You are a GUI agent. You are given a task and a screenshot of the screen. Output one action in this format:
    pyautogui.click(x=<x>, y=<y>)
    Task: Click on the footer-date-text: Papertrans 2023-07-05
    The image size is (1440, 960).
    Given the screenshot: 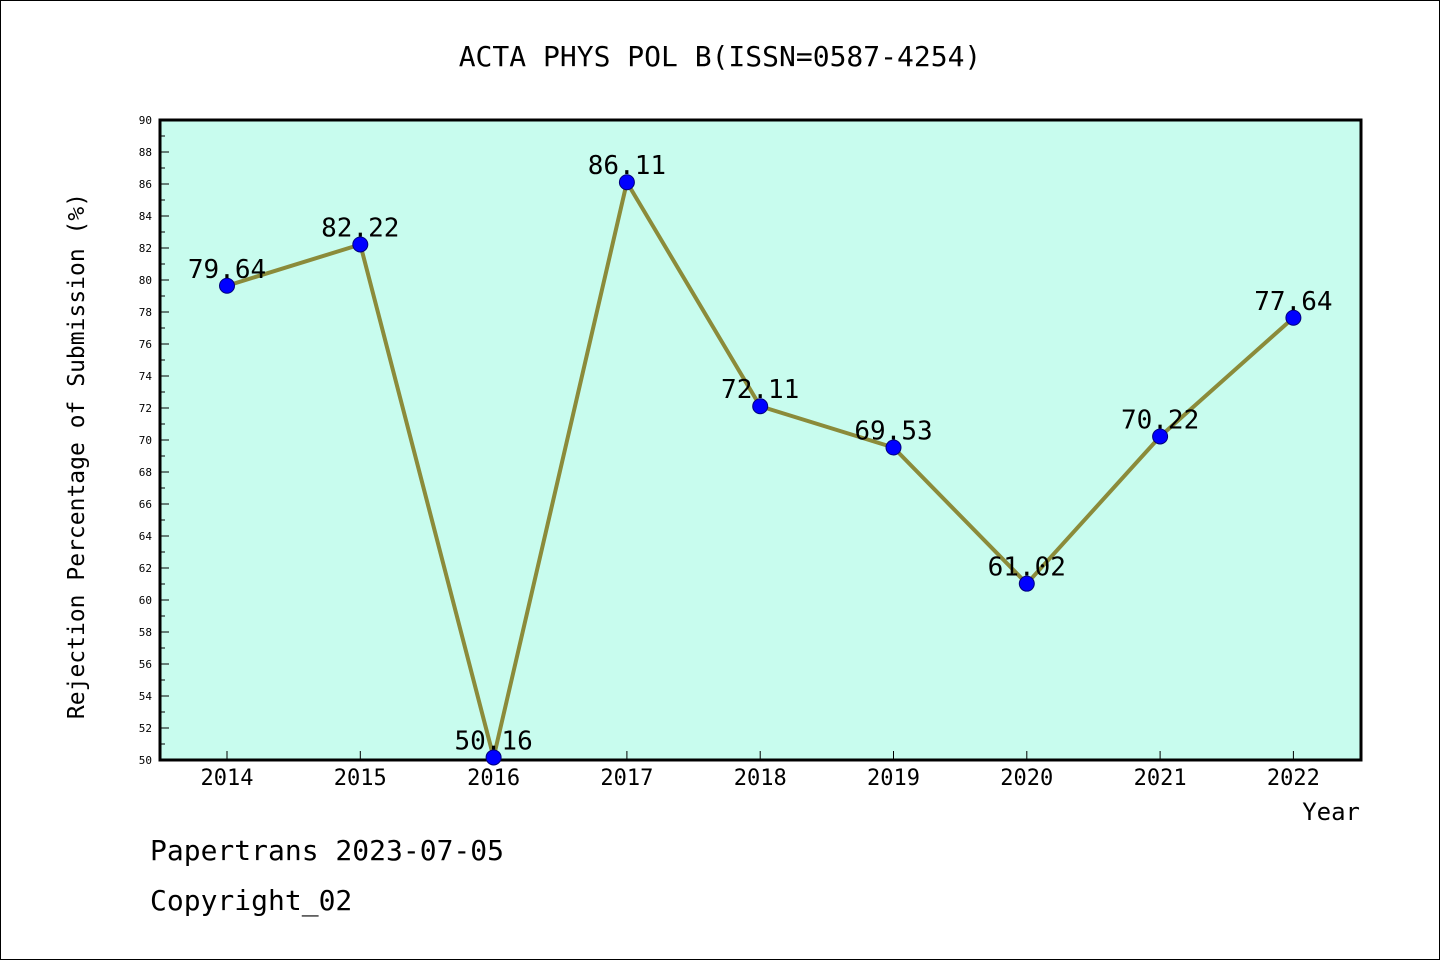 What is the action you would take?
    pyautogui.click(x=327, y=850)
    